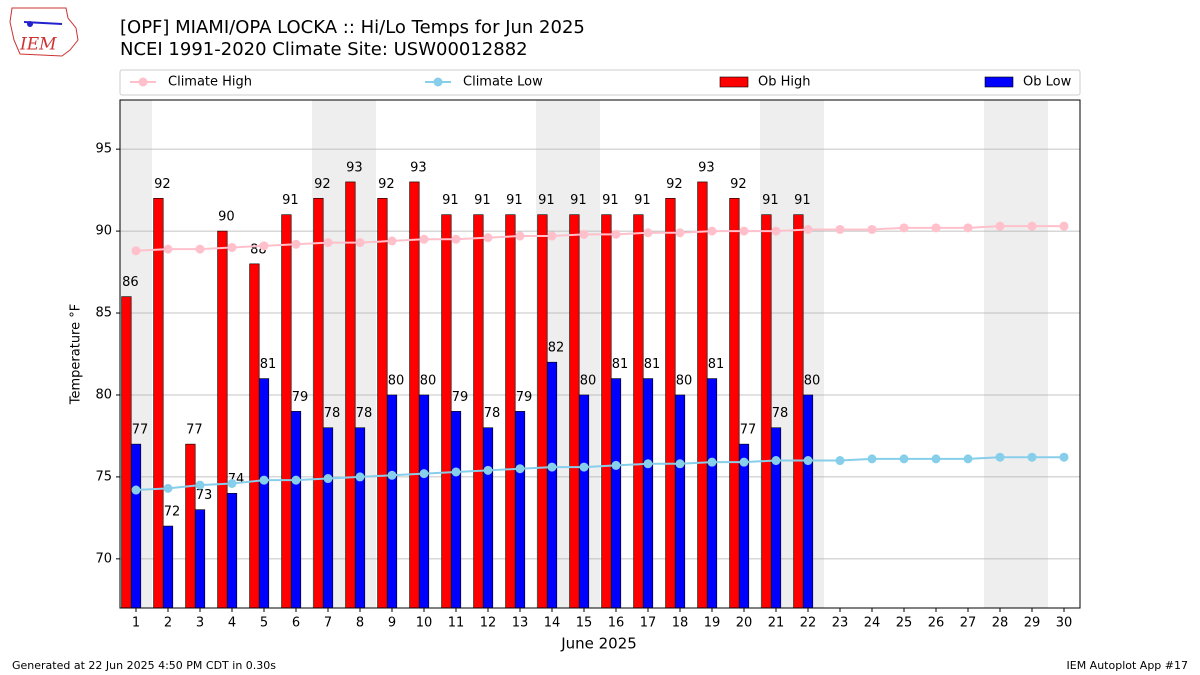  I want to click on x-tick-label: 14, so click(552, 623).